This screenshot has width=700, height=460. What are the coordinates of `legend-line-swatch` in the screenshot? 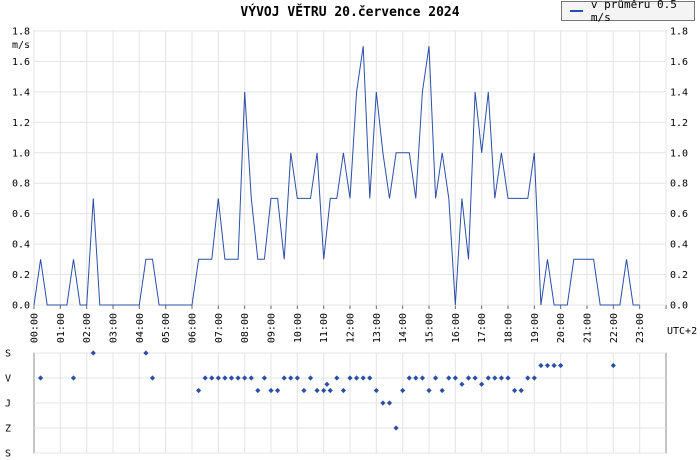 It's located at (576, 11).